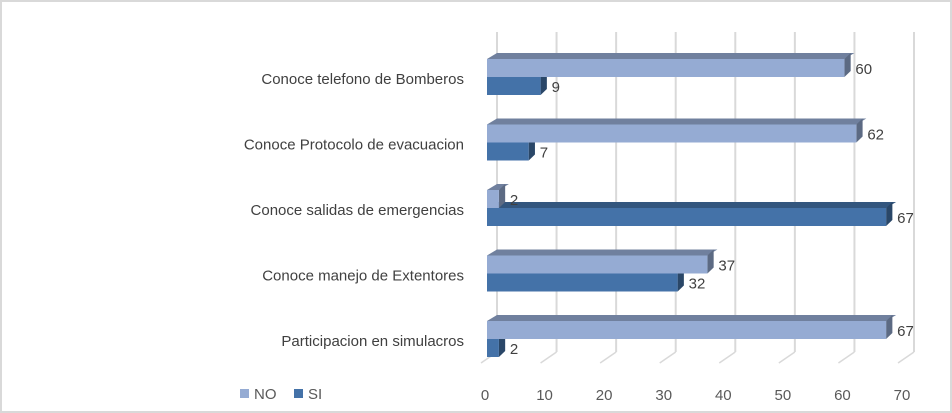  What do you see at coordinates (372, 341) in the screenshot?
I see `category-label: Participacion en simulacros` at bounding box center [372, 341].